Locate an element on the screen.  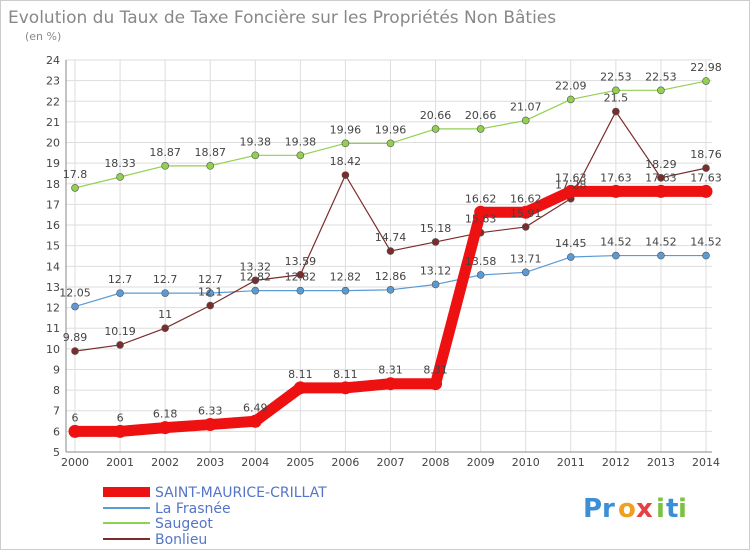
data-label: 8.31 is located at coordinates (435, 370).